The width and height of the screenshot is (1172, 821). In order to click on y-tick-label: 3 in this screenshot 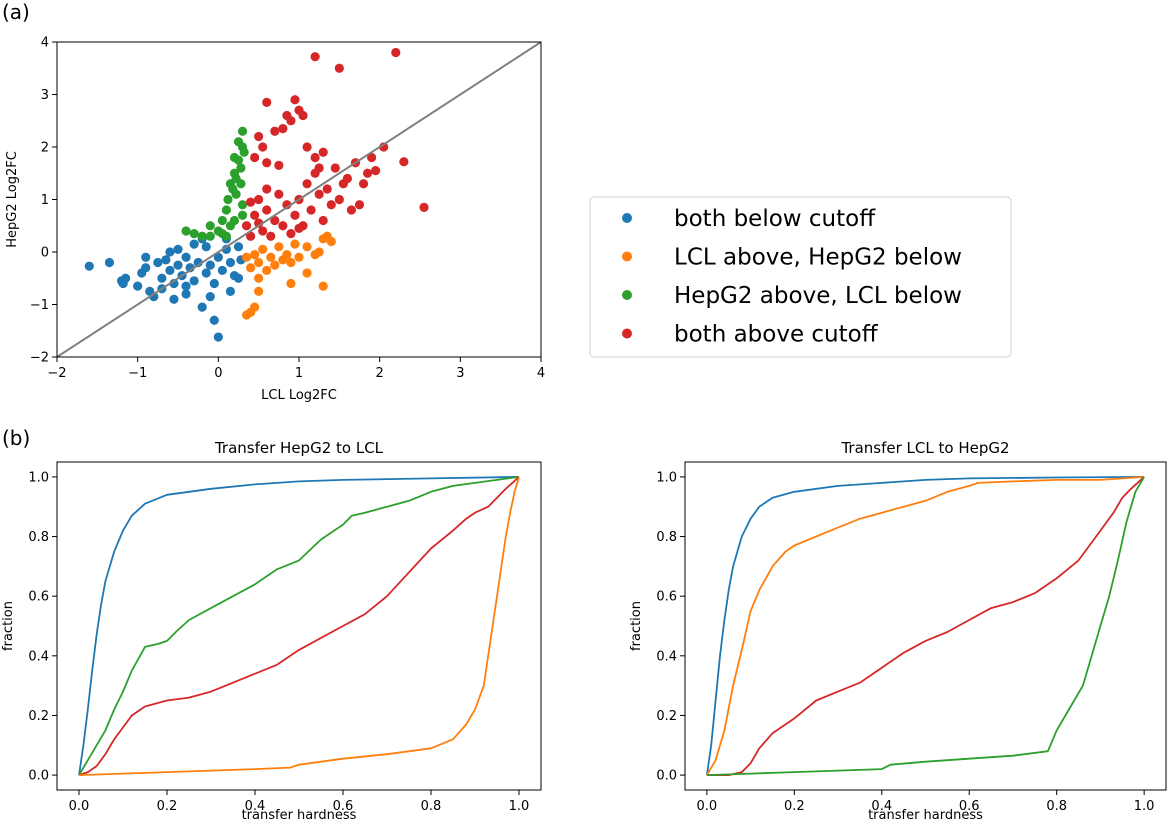, I will do `click(45, 95)`.